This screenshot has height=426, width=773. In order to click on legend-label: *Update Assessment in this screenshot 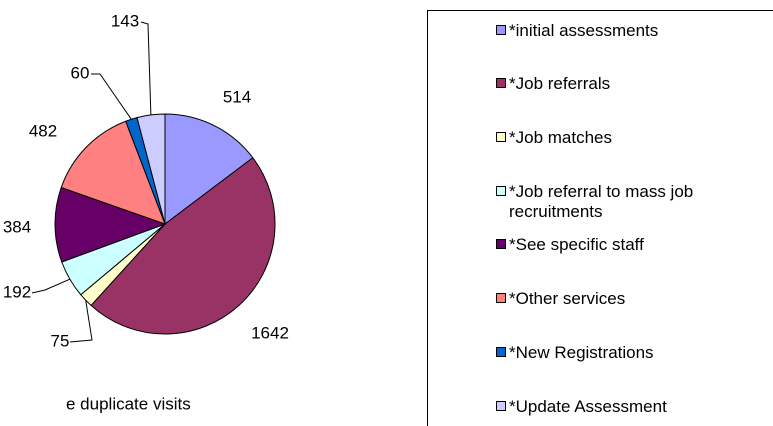, I will do `click(588, 406)`.